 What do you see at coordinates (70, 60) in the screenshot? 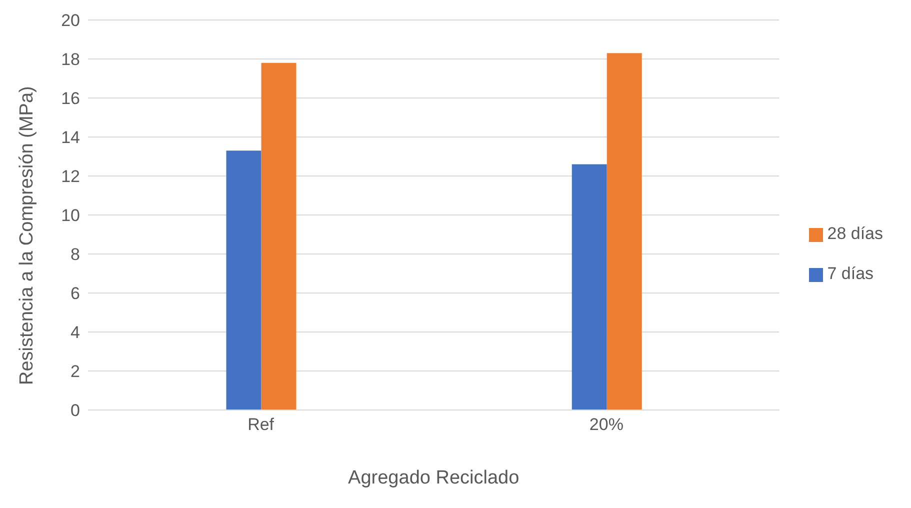
I see `y-tick-label: 18` at bounding box center [70, 60].